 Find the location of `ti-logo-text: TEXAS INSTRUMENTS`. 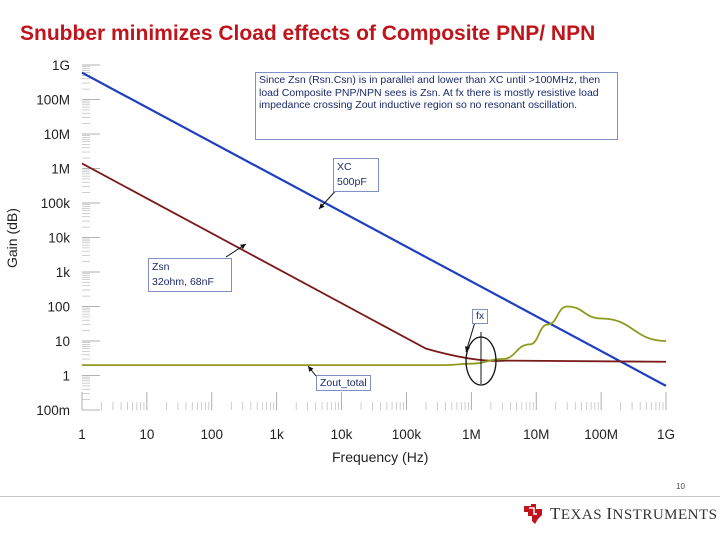

ti-logo-text: TEXAS INSTRUMENTS is located at coordinates (634, 513).